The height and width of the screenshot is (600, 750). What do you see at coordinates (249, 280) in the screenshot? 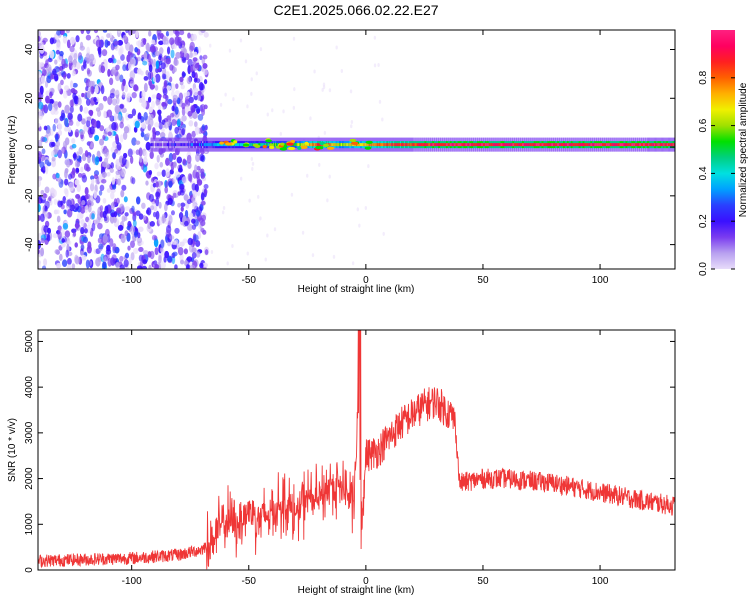
I see `x-tick-label: -50` at bounding box center [249, 280].